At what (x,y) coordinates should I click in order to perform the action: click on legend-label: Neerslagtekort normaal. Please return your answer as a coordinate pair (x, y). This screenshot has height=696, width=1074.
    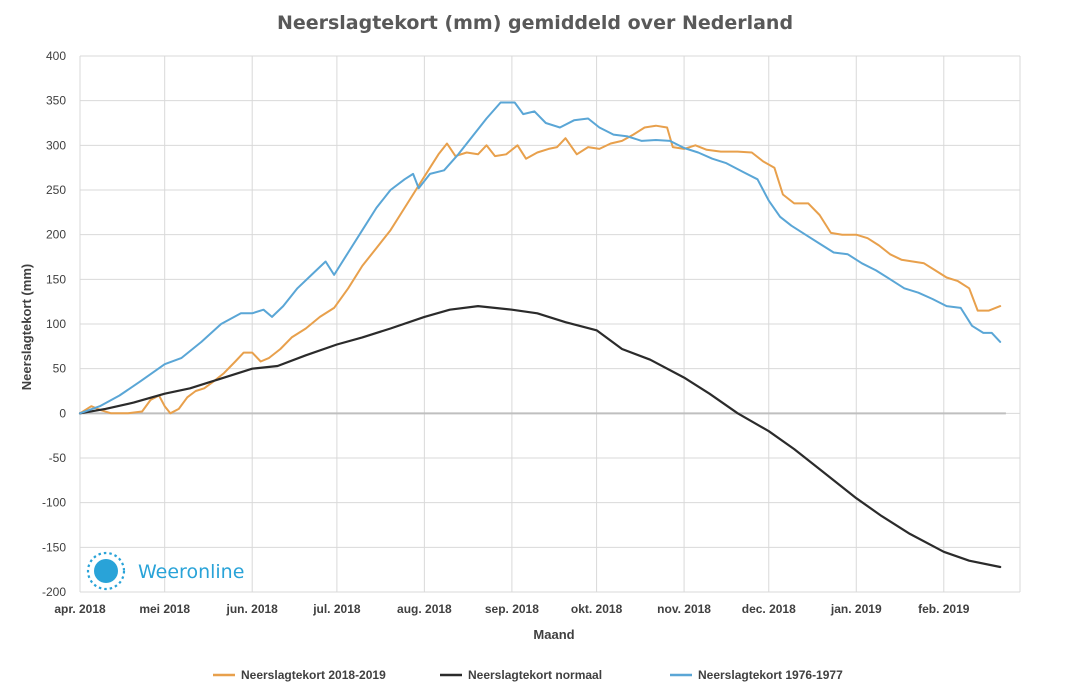
    Looking at the image, I should click on (535, 675).